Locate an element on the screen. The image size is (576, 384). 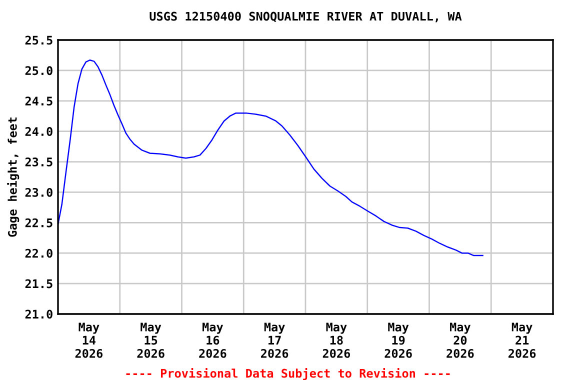
text: ---- Provisional Data Subject to Revision ---- is located at coordinates (288, 374).